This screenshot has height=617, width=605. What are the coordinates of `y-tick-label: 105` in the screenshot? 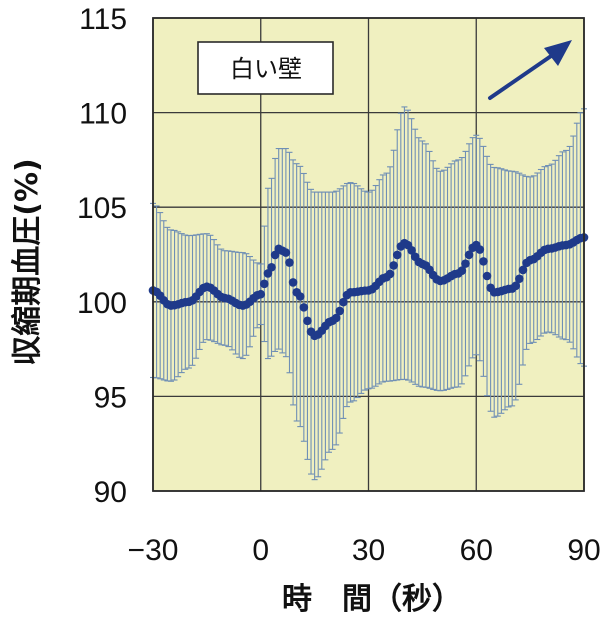 It's located at (102, 208).